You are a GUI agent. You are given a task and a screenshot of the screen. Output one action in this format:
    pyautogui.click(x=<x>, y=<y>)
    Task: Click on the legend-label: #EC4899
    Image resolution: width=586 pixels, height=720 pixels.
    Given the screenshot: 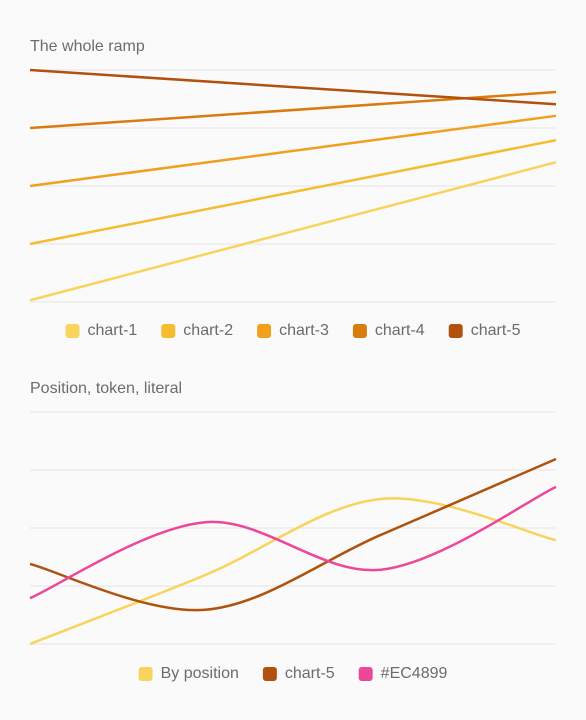 What is the action you would take?
    pyautogui.click(x=414, y=673)
    